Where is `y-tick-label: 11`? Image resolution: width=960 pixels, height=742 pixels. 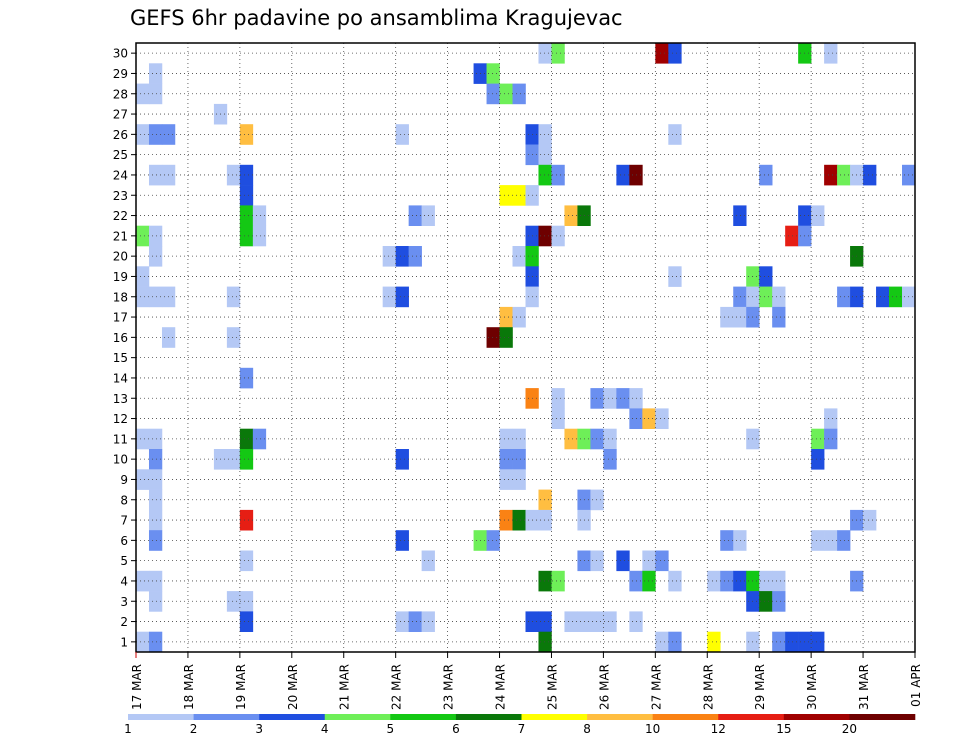
y-tick-label: 11 is located at coordinates (120, 439).